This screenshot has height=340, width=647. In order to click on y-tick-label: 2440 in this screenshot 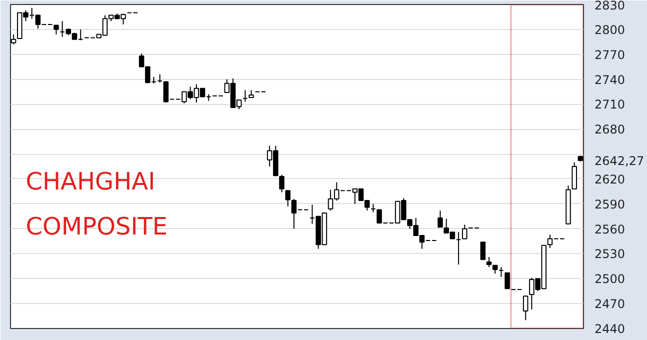, I will do `click(610, 329)`.